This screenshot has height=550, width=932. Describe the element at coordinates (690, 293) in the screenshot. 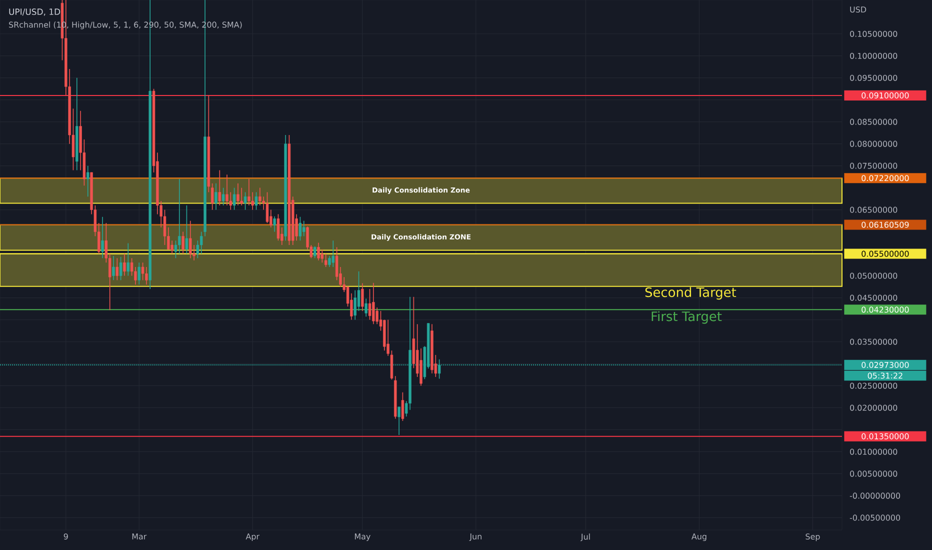

I see `annotation: Second Target` at that location.